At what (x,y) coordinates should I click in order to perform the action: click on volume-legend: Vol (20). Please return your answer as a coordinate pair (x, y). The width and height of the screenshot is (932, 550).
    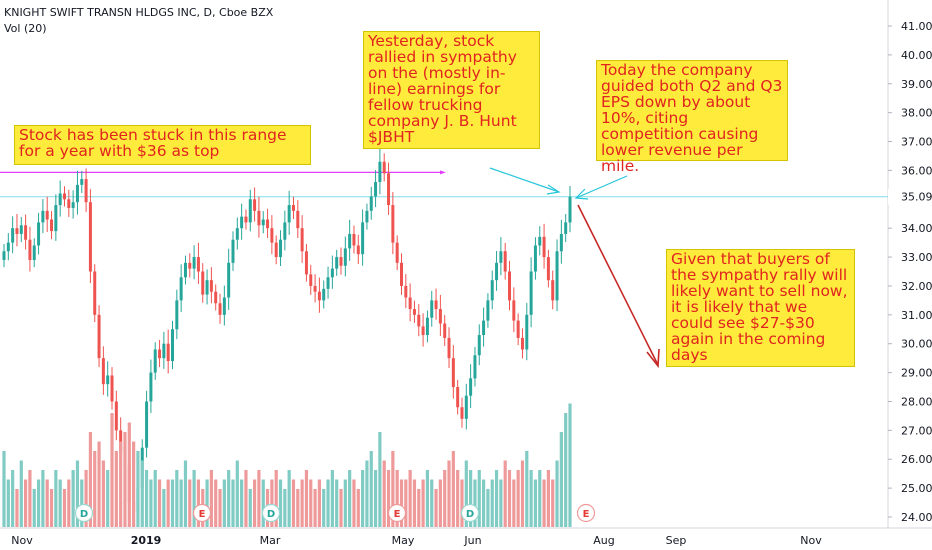
    Looking at the image, I should click on (25, 28).